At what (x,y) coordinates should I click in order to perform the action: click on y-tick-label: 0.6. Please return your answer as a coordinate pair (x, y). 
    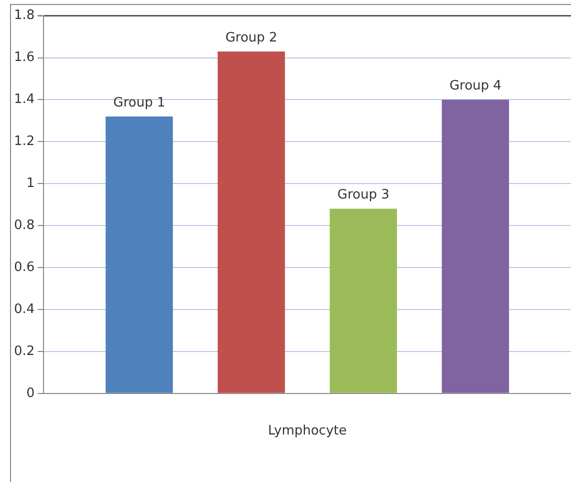
    Looking at the image, I should click on (24, 267).